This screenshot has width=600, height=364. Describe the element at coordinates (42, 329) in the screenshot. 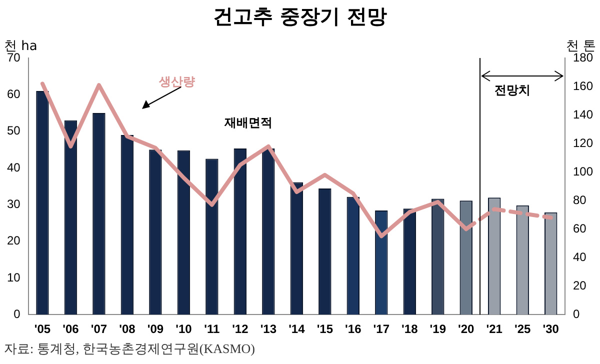

I see `x-tick-label: '05` at that location.